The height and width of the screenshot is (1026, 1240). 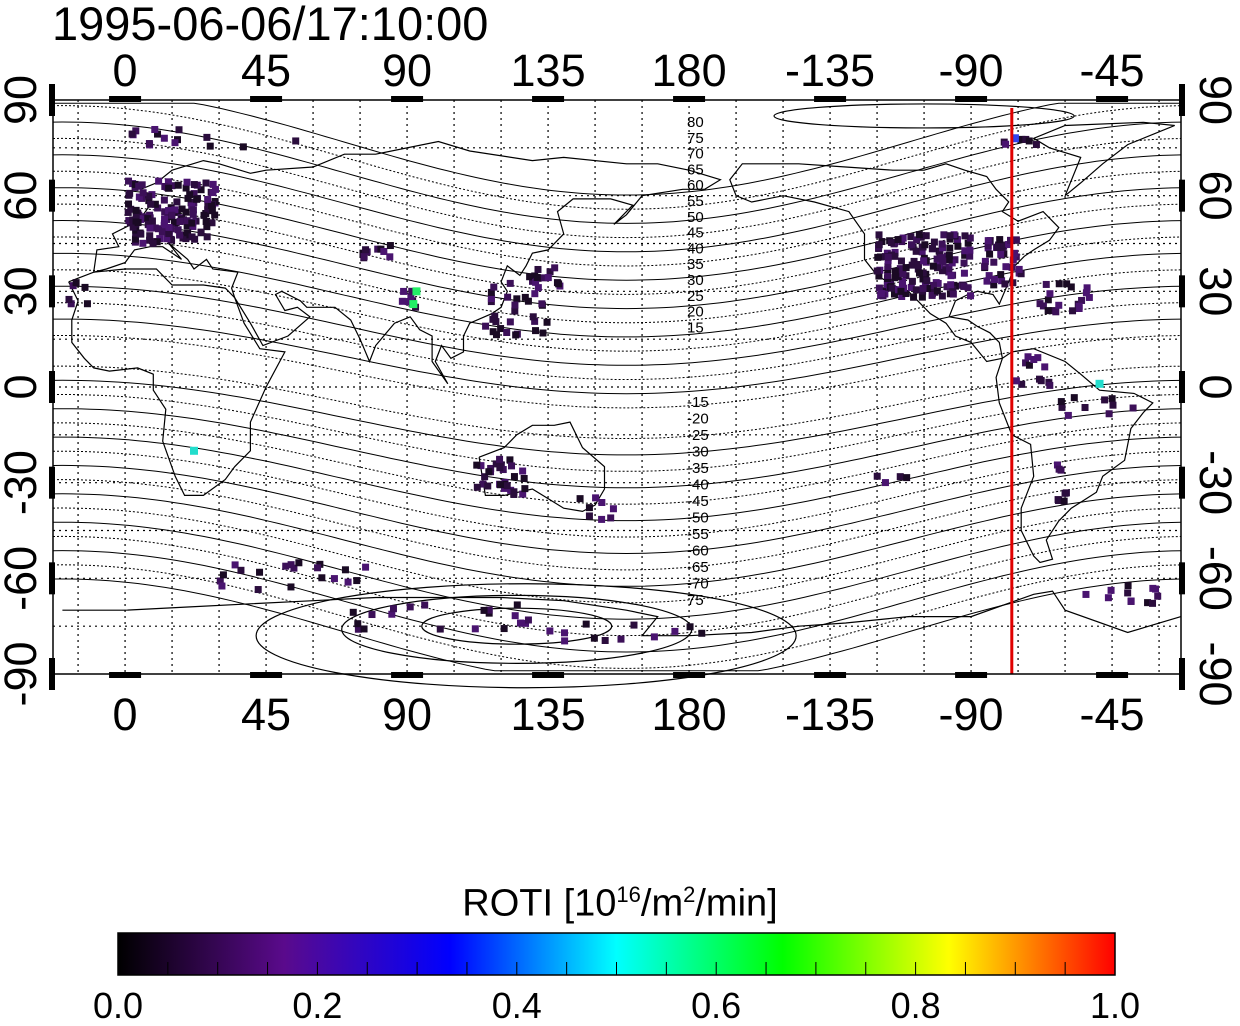 What do you see at coordinates (1215, 100) in the screenshot?
I see `right-lat-tick-label: 90` at bounding box center [1215, 100].